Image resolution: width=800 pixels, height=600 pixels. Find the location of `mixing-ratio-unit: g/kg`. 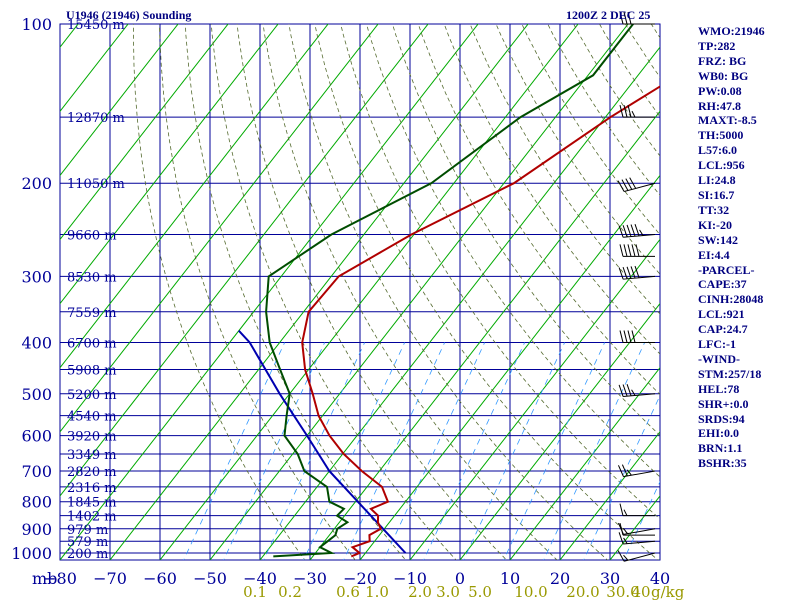

mixing-ratio-unit: g/kg is located at coordinates (668, 591).